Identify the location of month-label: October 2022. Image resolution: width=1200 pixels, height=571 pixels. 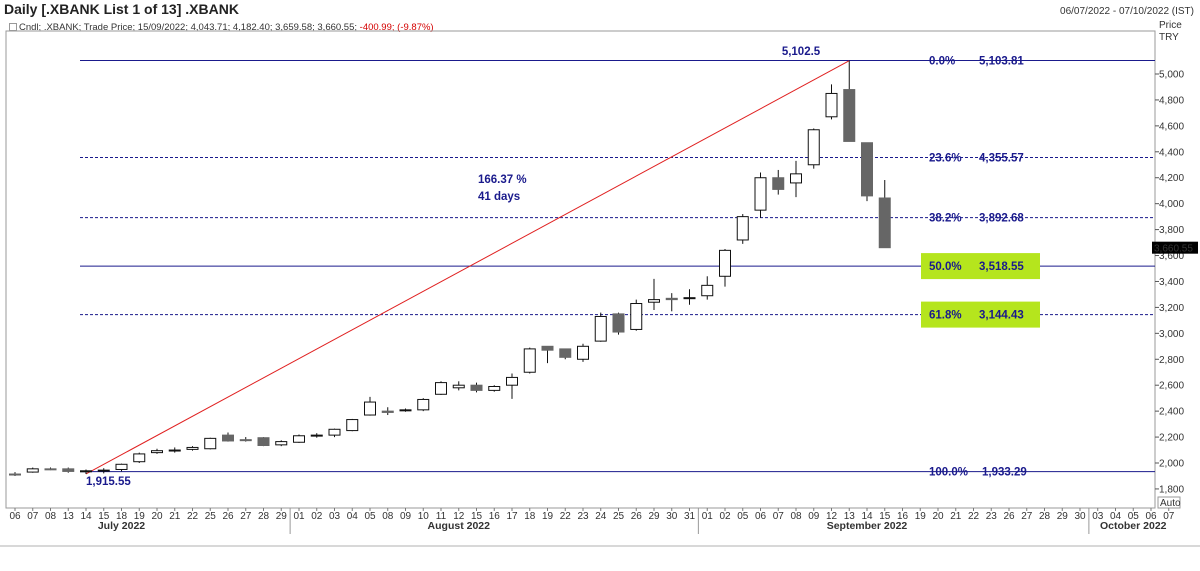
(1133, 526).